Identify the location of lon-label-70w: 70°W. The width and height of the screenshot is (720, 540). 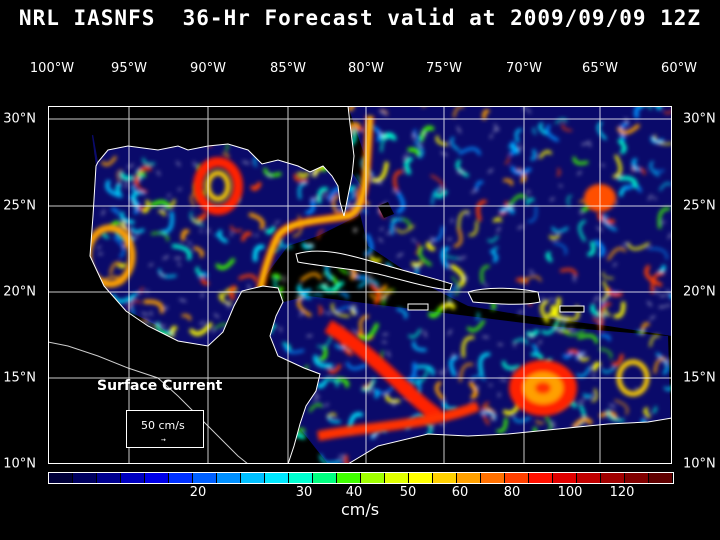
(524, 68).